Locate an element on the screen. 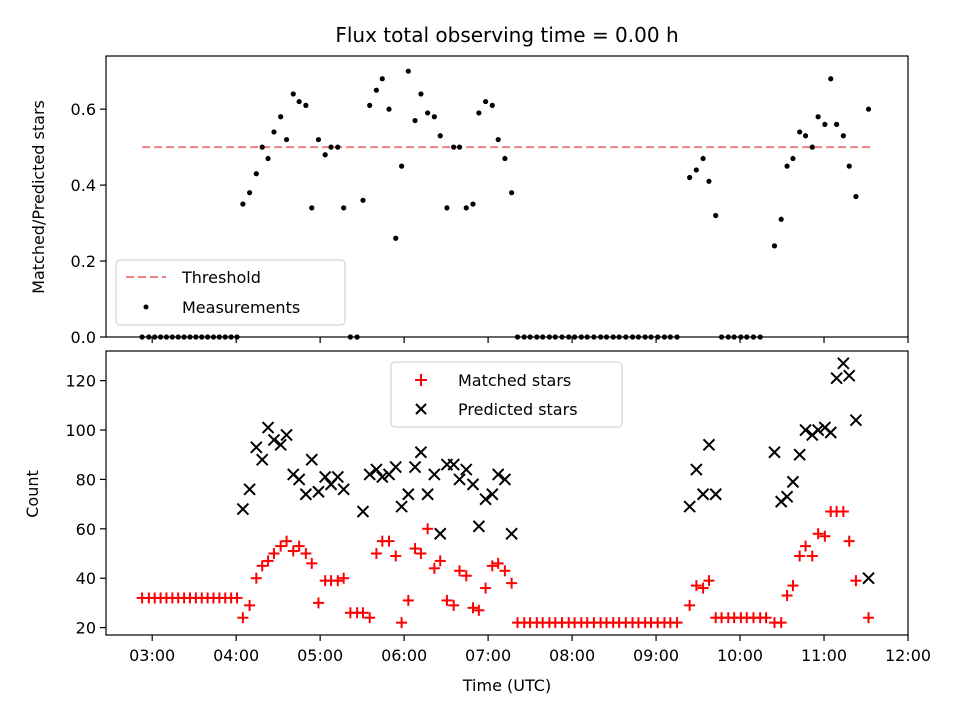 The width and height of the screenshot is (960, 720). threshold-legend-label: Threshold is located at coordinates (221, 277).